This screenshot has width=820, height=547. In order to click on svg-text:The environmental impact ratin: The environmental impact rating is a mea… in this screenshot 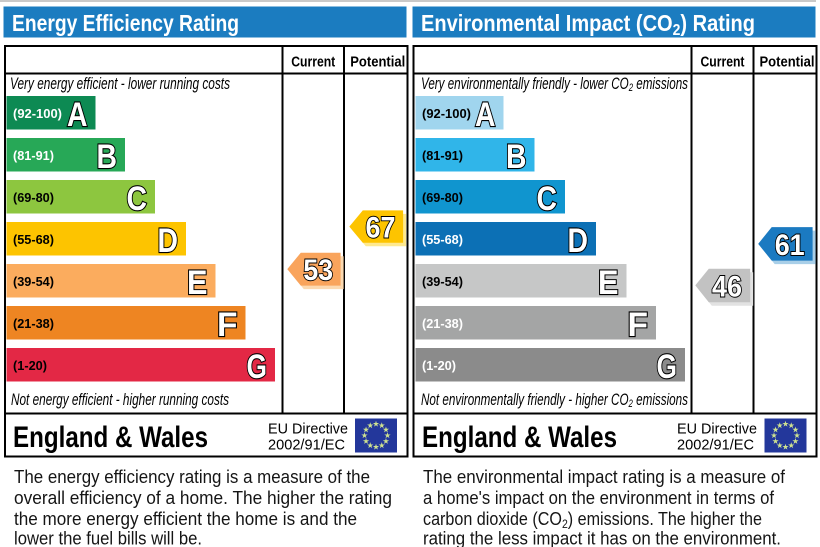, I will do `click(604, 476)`.